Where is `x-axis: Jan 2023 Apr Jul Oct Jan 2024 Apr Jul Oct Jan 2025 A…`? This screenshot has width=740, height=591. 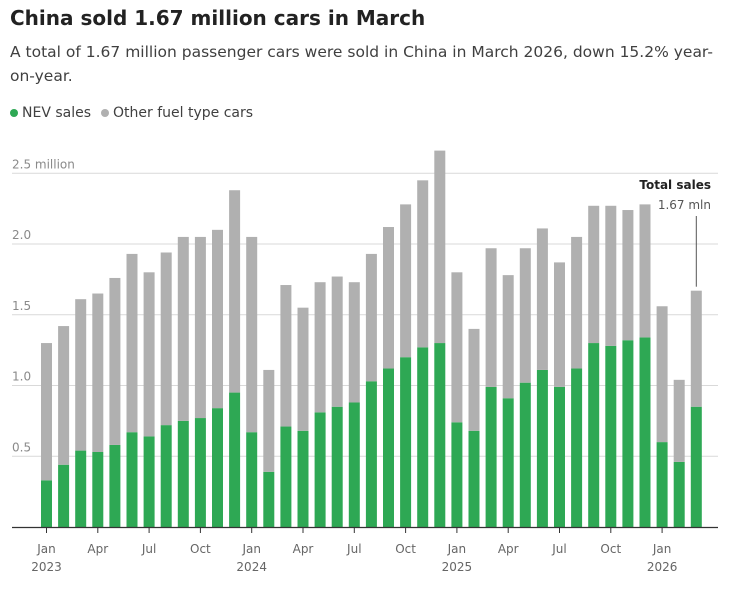
x-axis: Jan 2023 Apr Jul Oct Jan 2024 Apr Jul Oct Jan 2025 A… is located at coordinates (365, 550).